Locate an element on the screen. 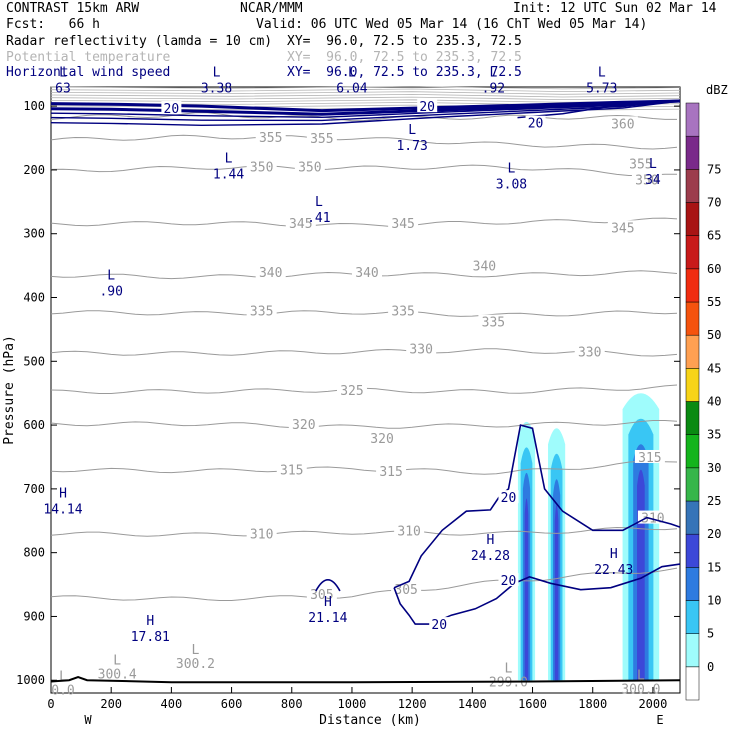 The width and height of the screenshot is (740, 740). isentrope-label: 330 is located at coordinates (420, 350).